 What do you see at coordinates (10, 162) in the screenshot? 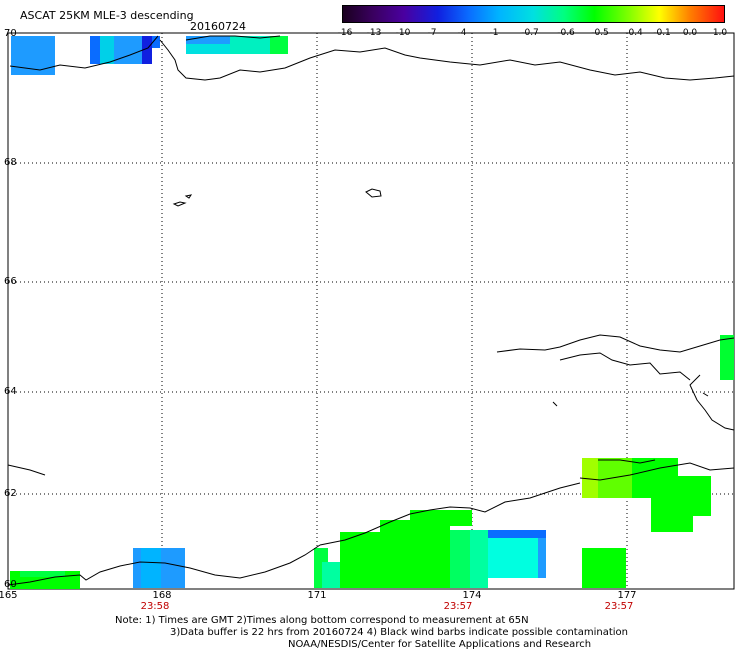
I see `lat-label: 68` at bounding box center [10, 162].